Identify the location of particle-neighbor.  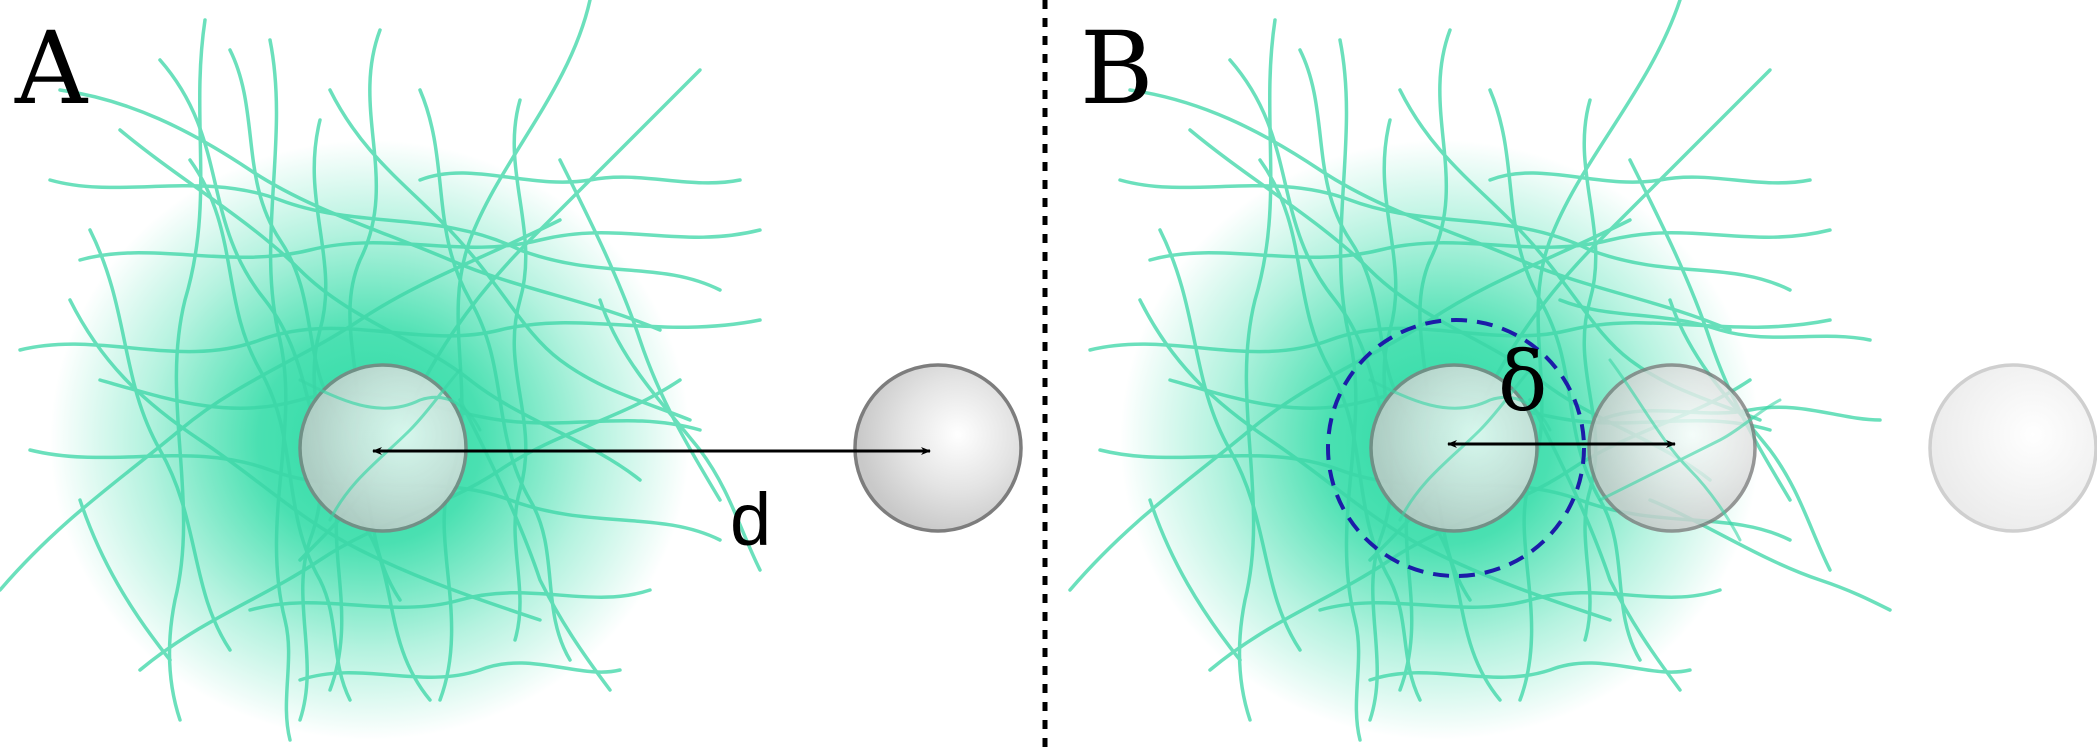
(938, 448).